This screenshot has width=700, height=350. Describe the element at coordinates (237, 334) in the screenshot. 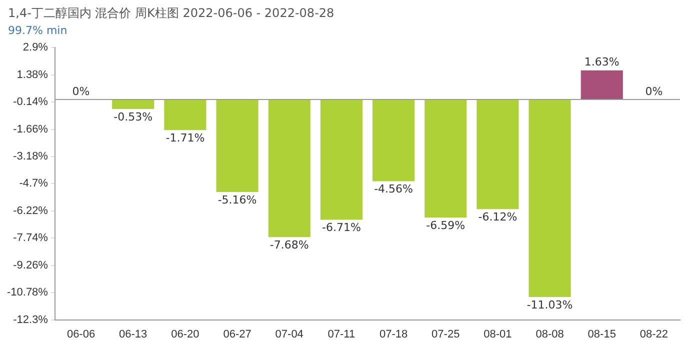

I see `x-tick-label: 06-27` at that location.